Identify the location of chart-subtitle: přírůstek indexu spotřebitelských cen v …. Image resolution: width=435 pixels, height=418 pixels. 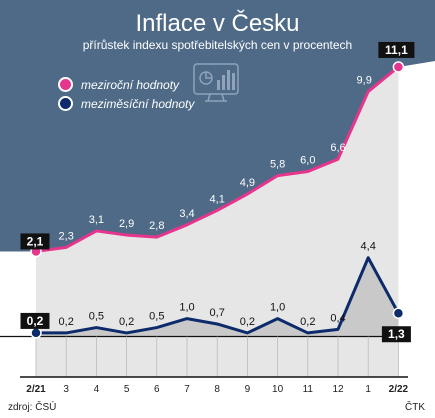
(217, 45).